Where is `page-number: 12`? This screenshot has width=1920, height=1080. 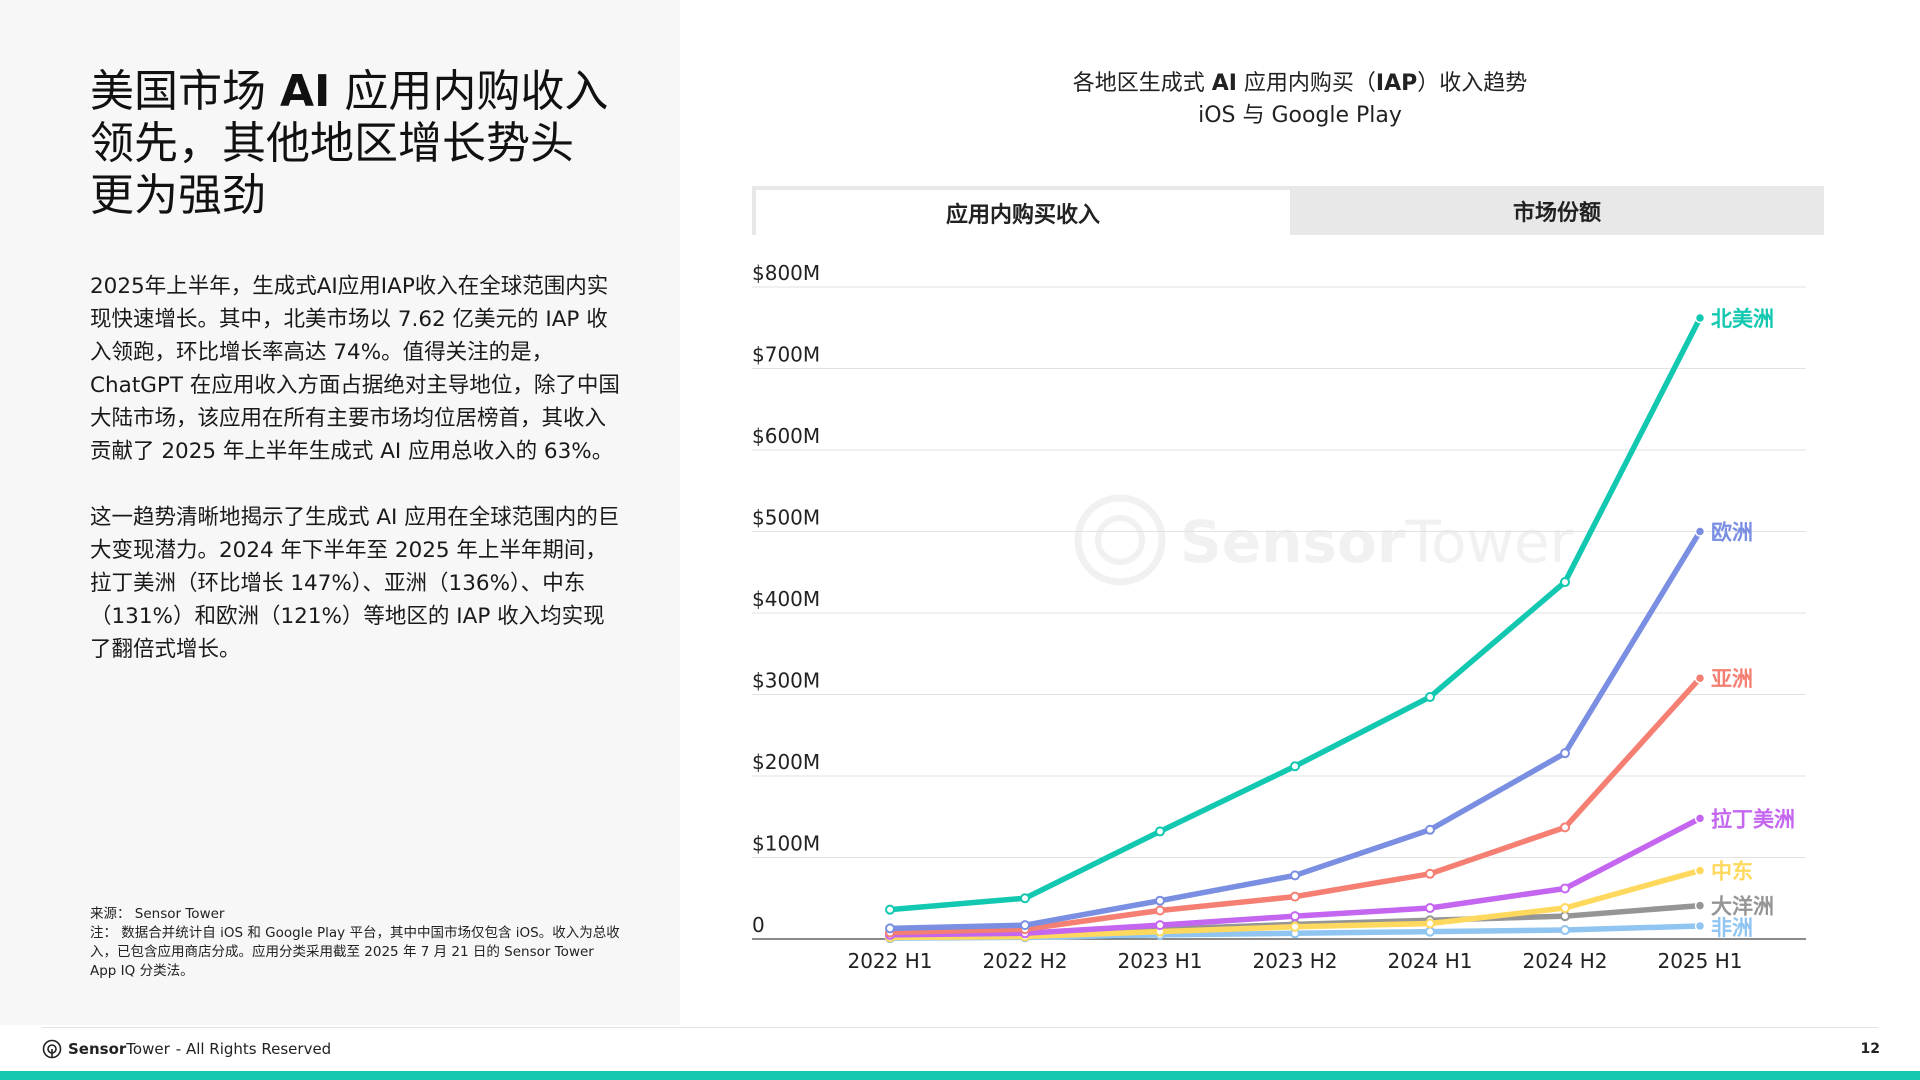 page-number: 12 is located at coordinates (1870, 1049).